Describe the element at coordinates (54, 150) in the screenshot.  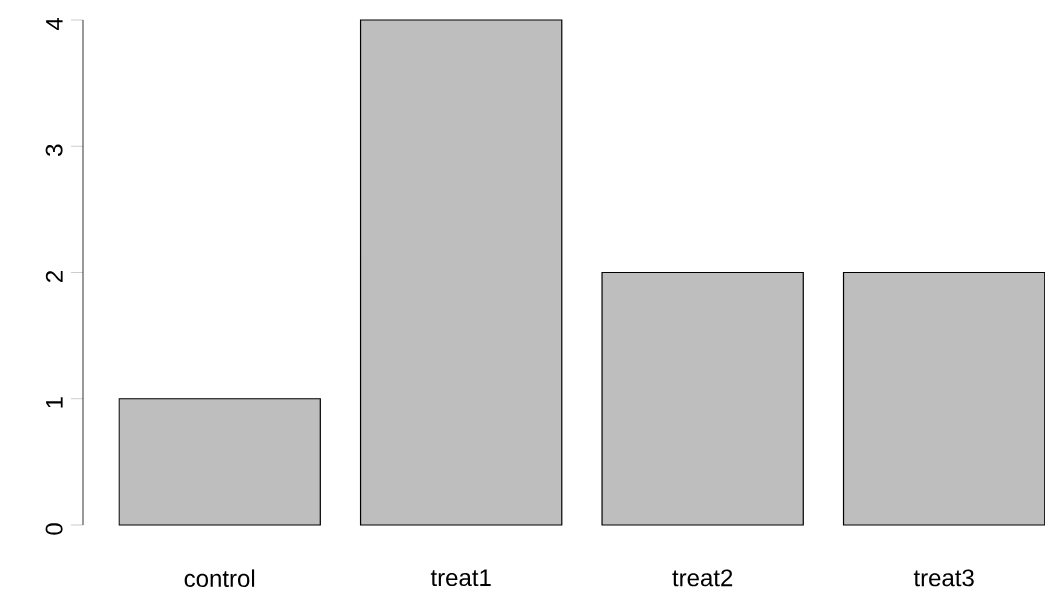
I see `y-tick-label: 3` at that location.